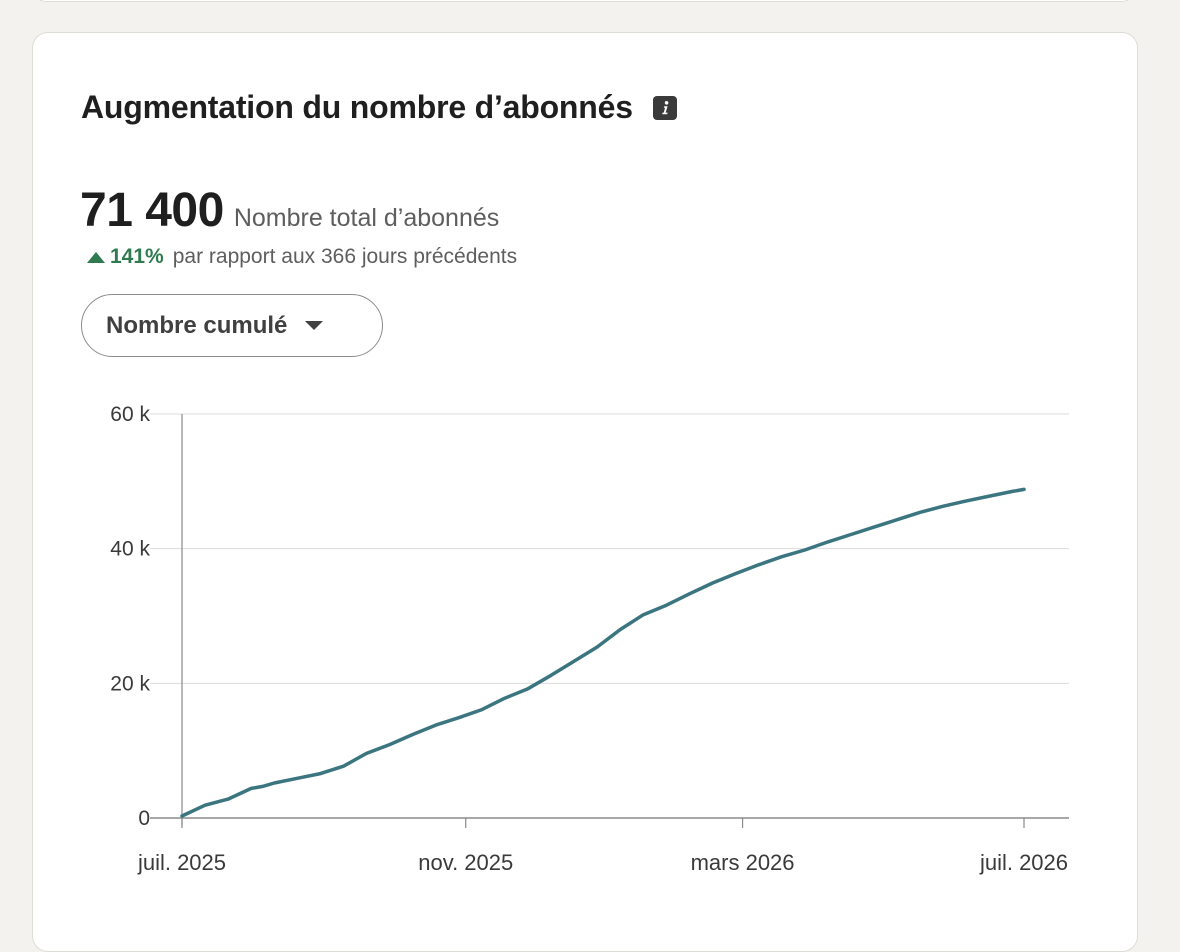 Image resolution: width=1180 pixels, height=952 pixels. I want to click on caret-down-icon, so click(314, 325).